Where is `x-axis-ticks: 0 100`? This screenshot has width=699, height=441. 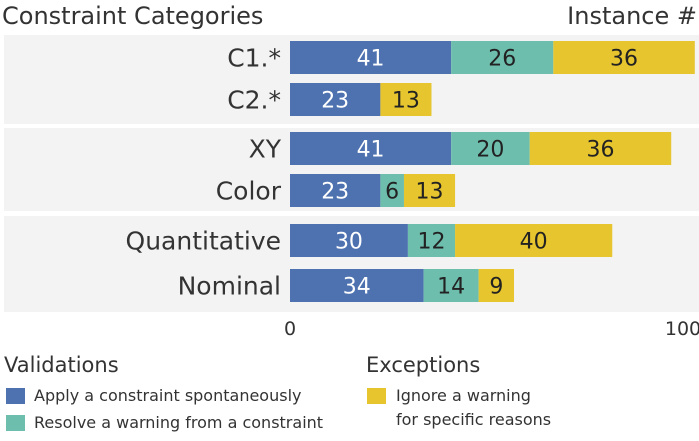
x-axis-ticks: 0 100 is located at coordinates (491, 329).